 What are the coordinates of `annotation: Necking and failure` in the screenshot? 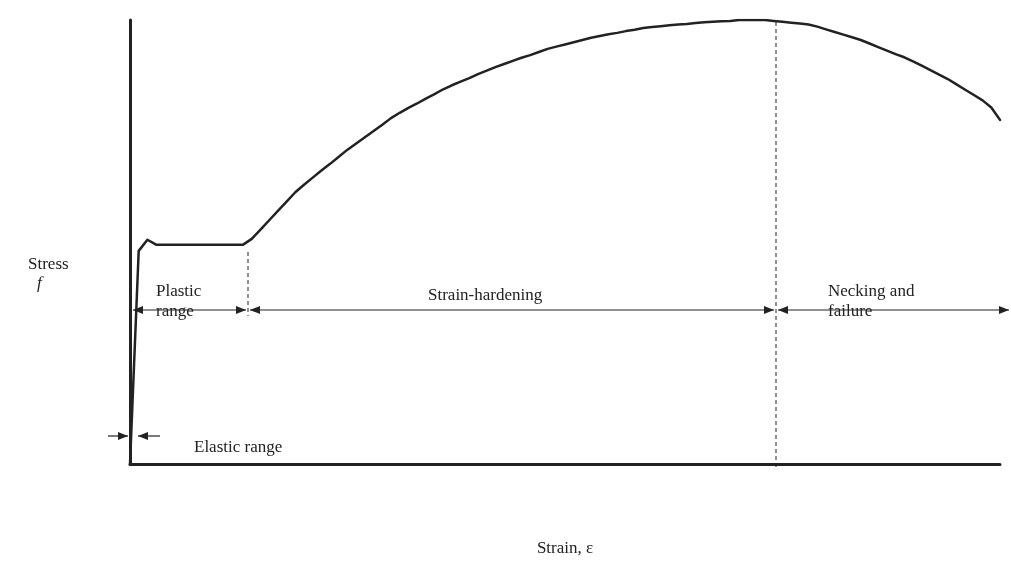 It's located at (871, 300).